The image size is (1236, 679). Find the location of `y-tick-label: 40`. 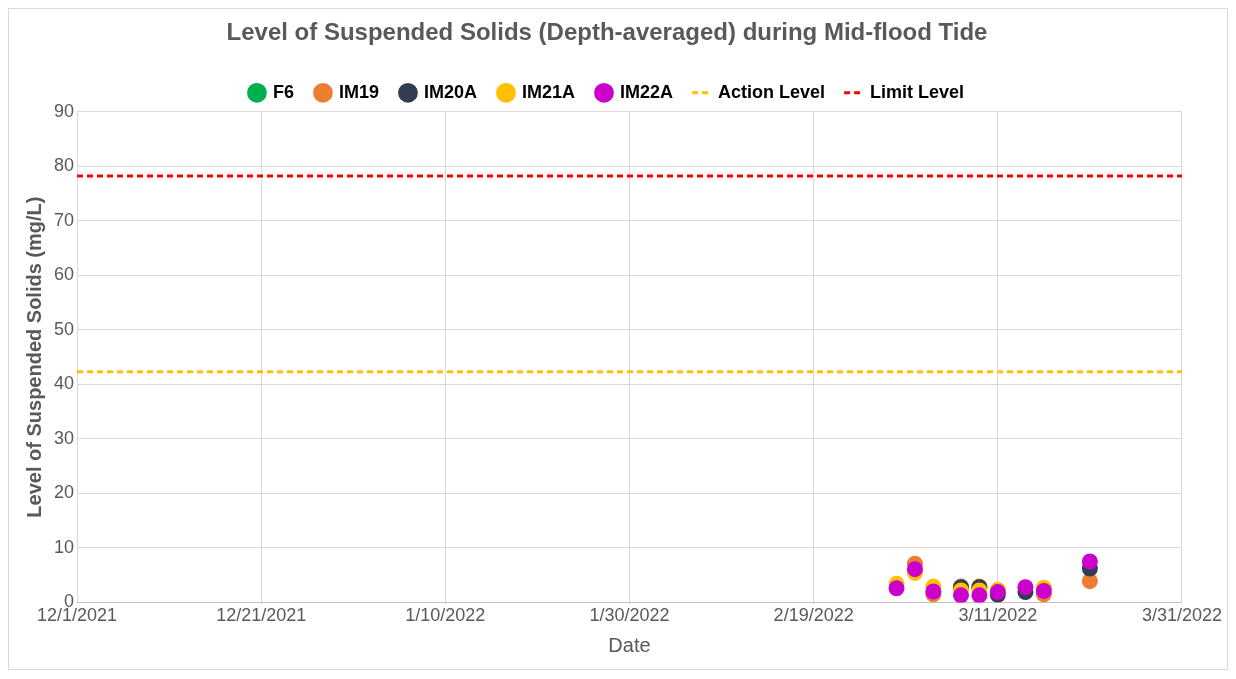

y-tick-label: 40 is located at coordinates (64, 383).